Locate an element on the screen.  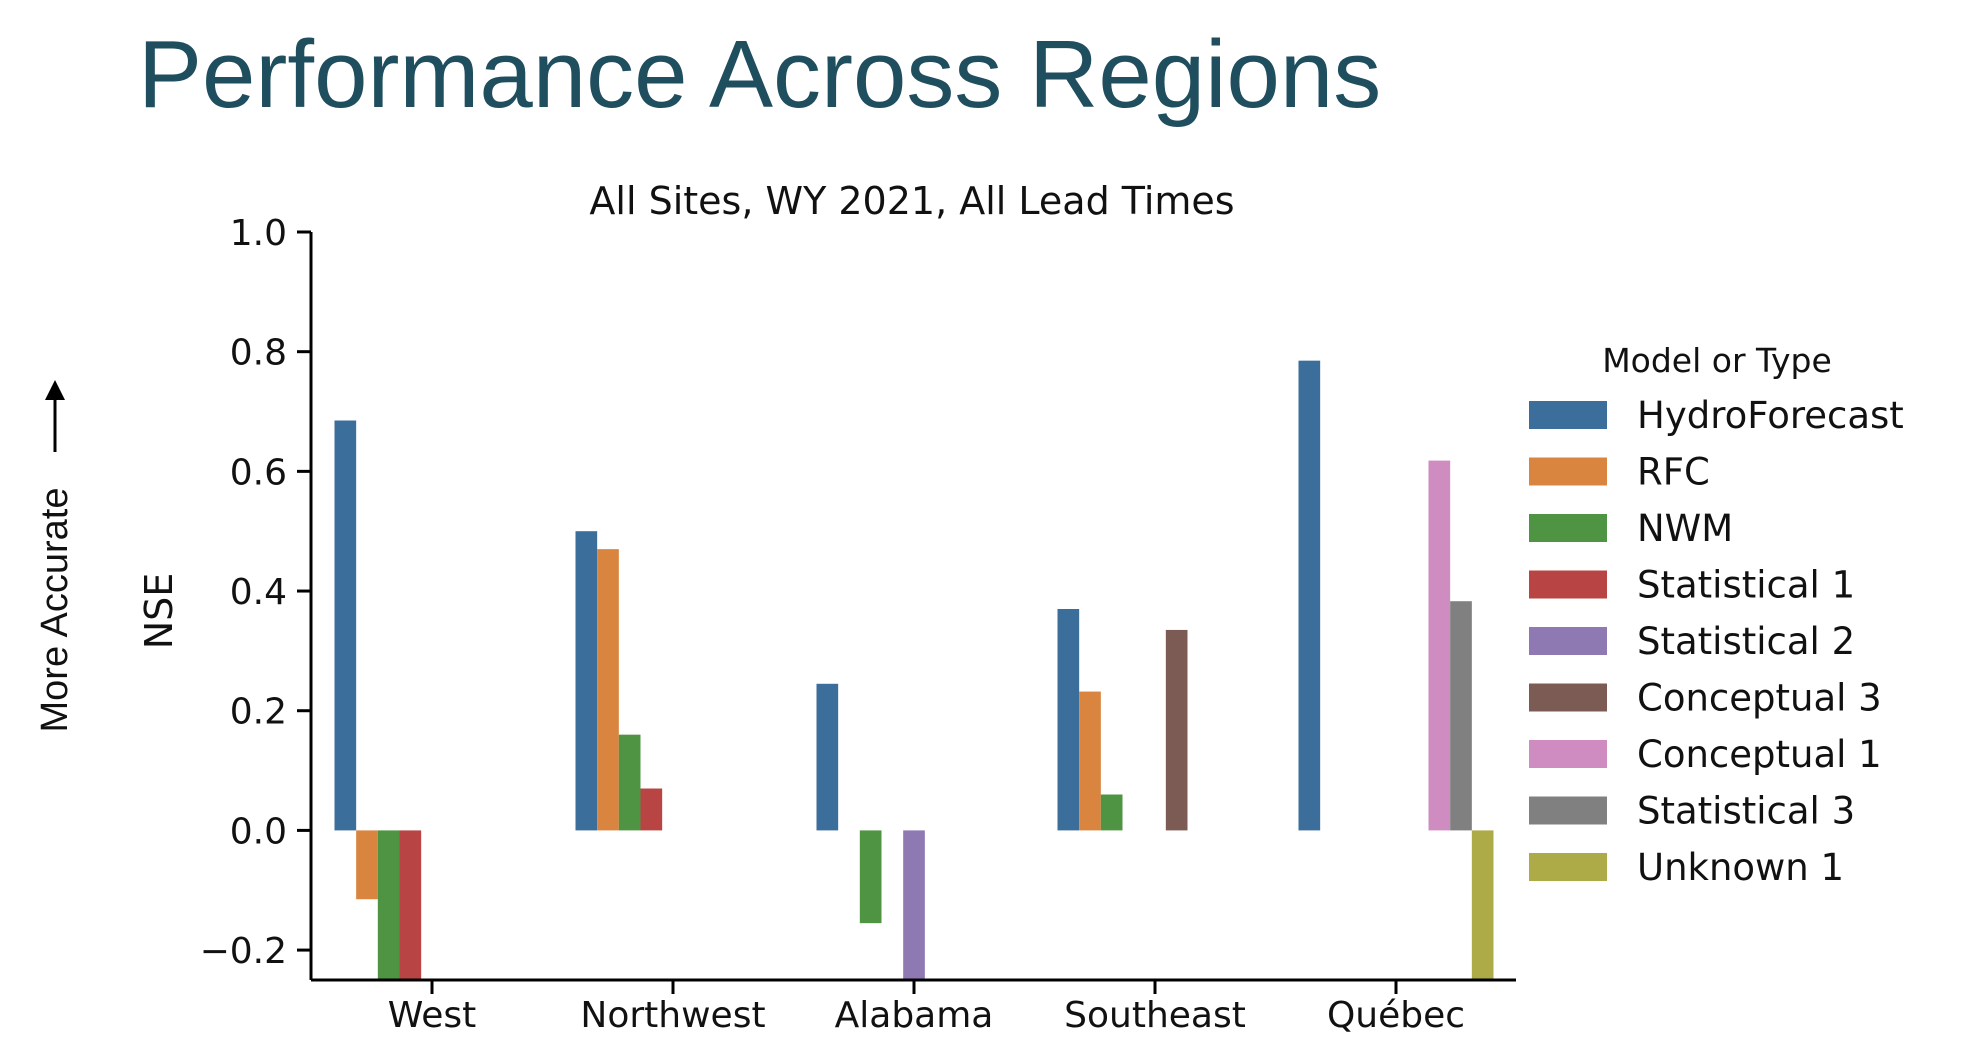
y-tick-label: 1.0 is located at coordinates (258, 233).